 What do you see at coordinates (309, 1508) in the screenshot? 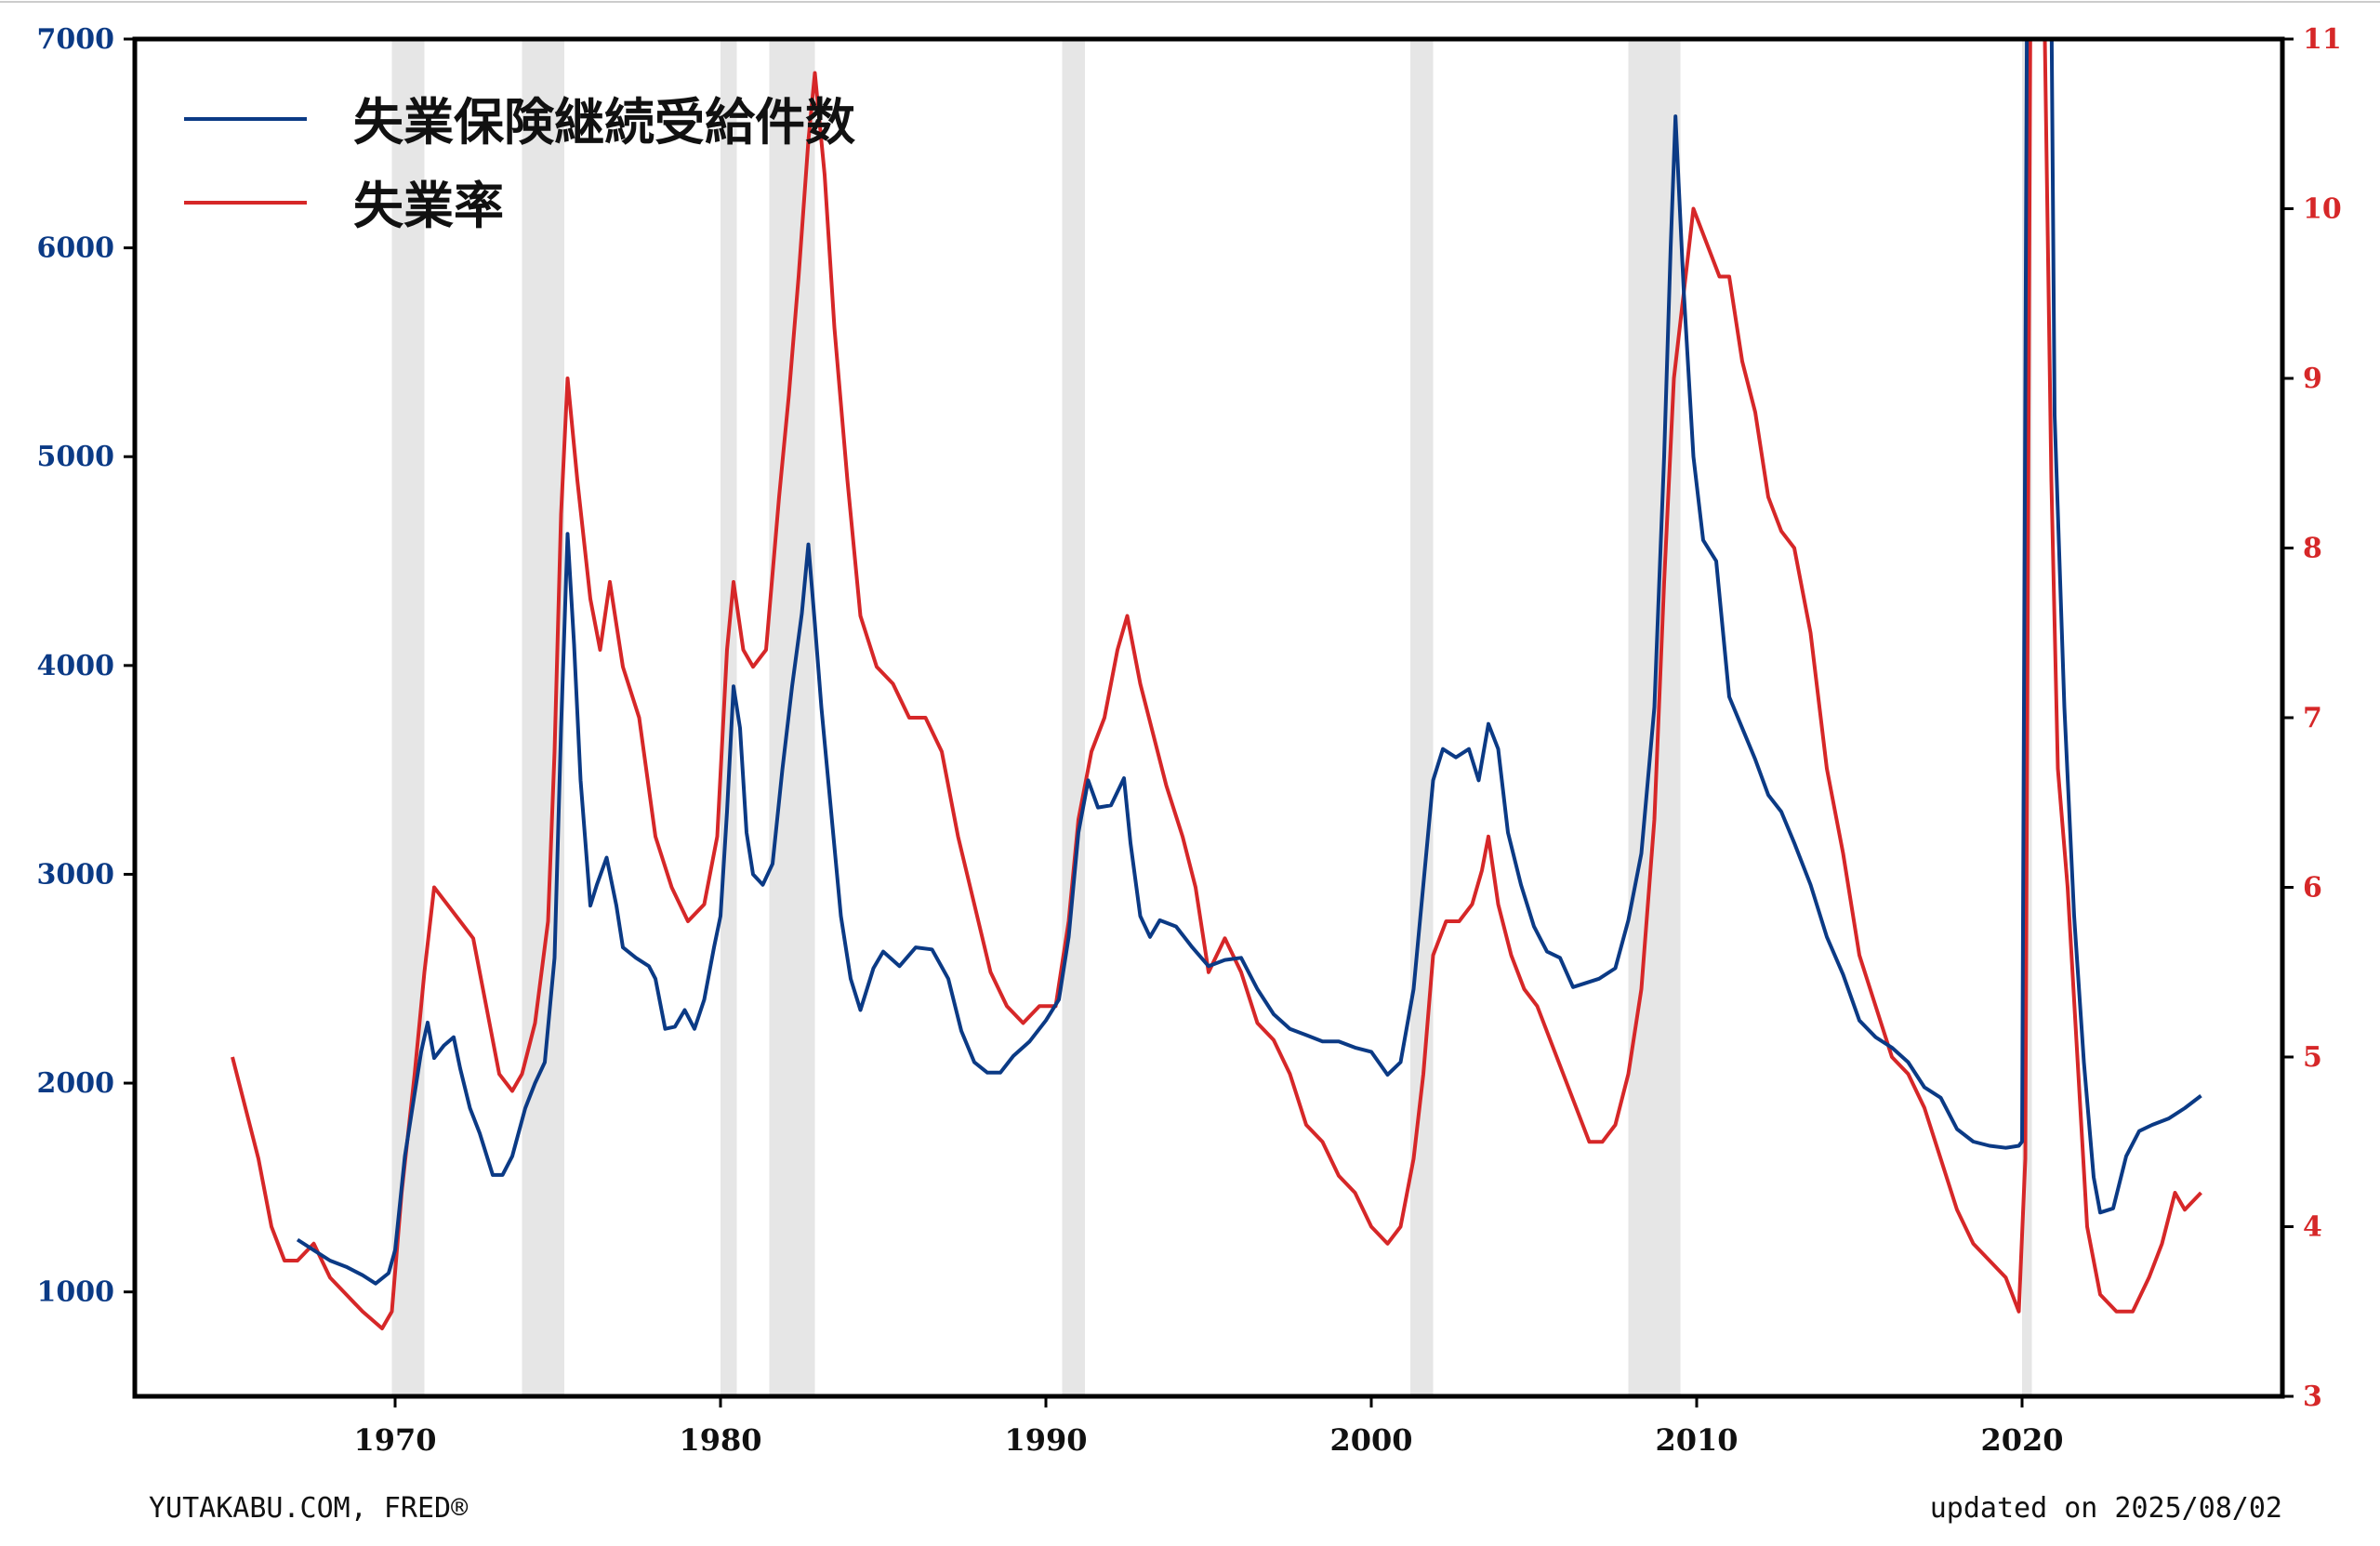
I see `source-credit: YUTAKABU.COM, FRED®` at bounding box center [309, 1508].